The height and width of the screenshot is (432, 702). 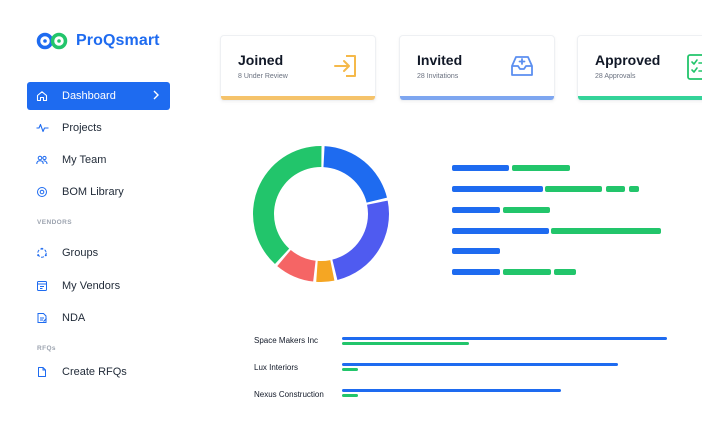 What do you see at coordinates (42, 128) in the screenshot?
I see `pulse-icon` at bounding box center [42, 128].